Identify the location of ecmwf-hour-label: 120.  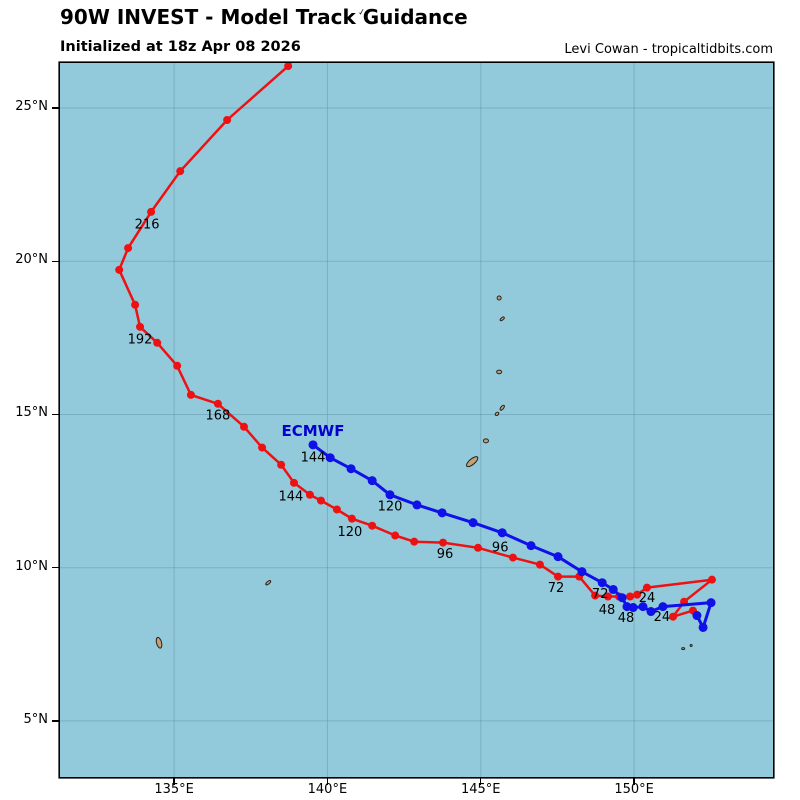
(390, 506).